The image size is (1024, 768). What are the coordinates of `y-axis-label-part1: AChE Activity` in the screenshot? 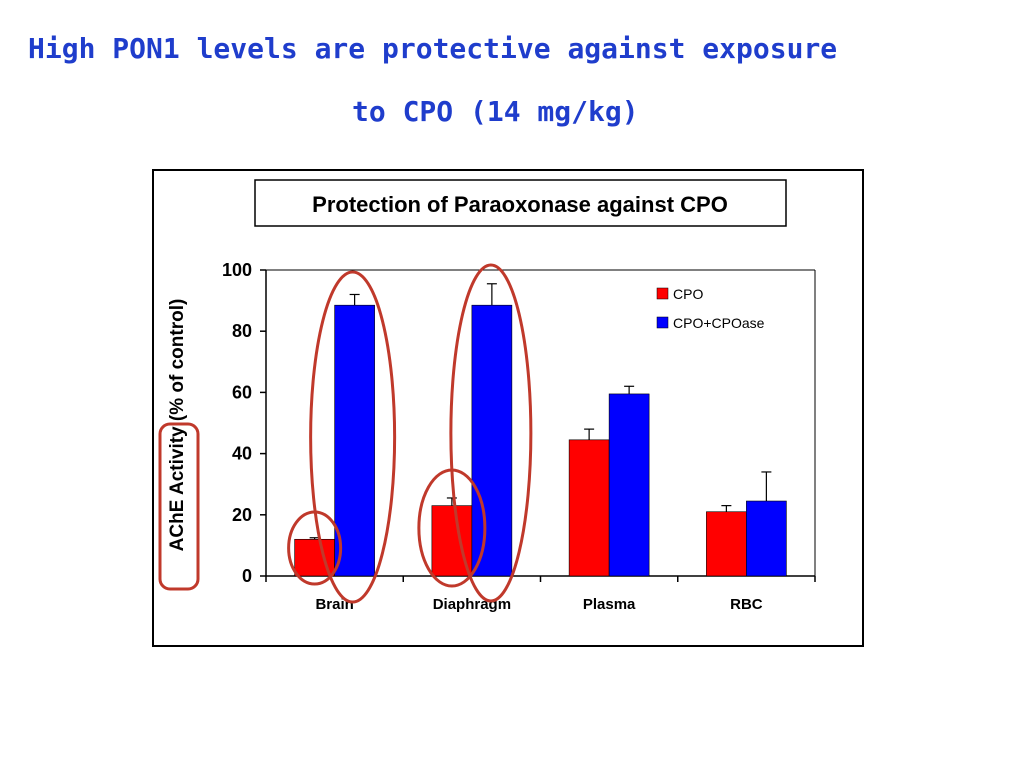 It's located at (177, 488).